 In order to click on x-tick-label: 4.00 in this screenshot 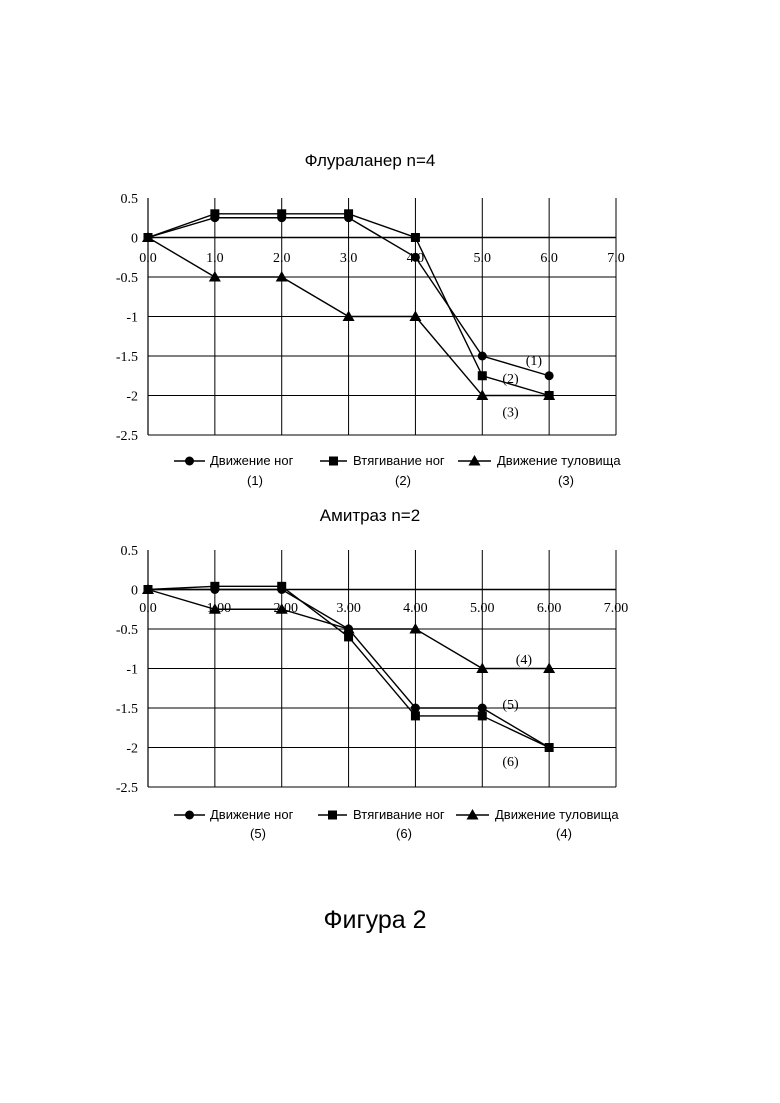, I will do `click(415, 608)`.